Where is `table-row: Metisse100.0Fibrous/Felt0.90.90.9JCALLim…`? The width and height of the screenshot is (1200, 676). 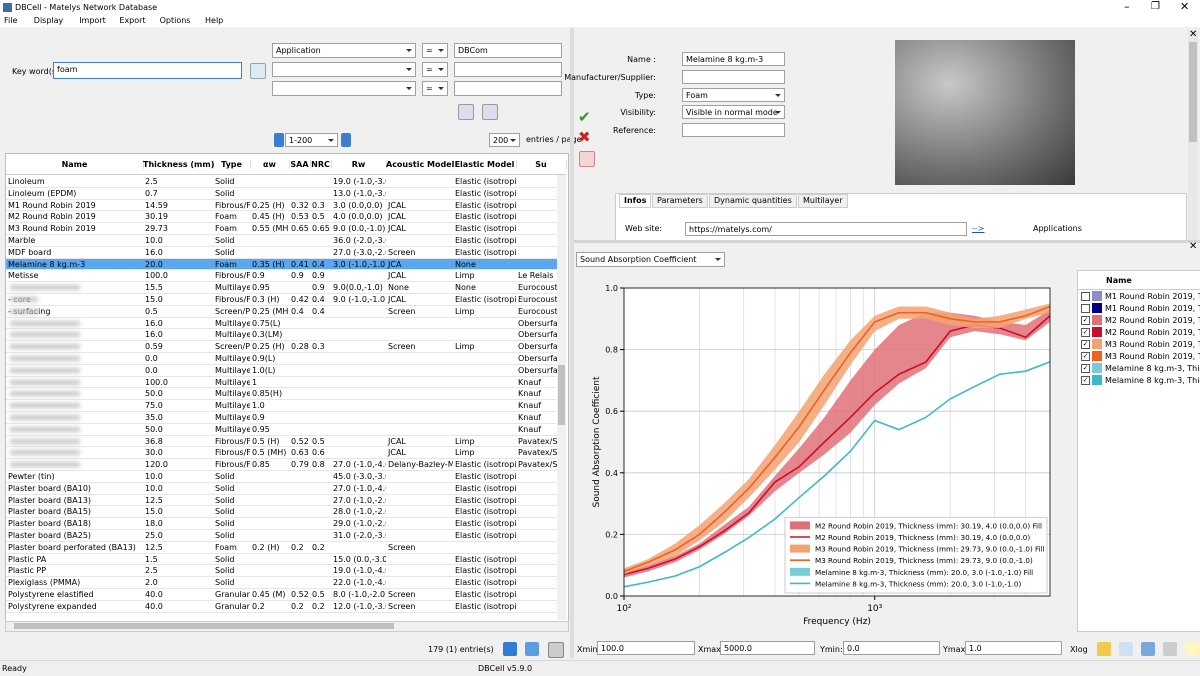 table-row: Metisse100.0Fibrous/Felt0.90.90.9JCALLim… is located at coordinates (282, 276).